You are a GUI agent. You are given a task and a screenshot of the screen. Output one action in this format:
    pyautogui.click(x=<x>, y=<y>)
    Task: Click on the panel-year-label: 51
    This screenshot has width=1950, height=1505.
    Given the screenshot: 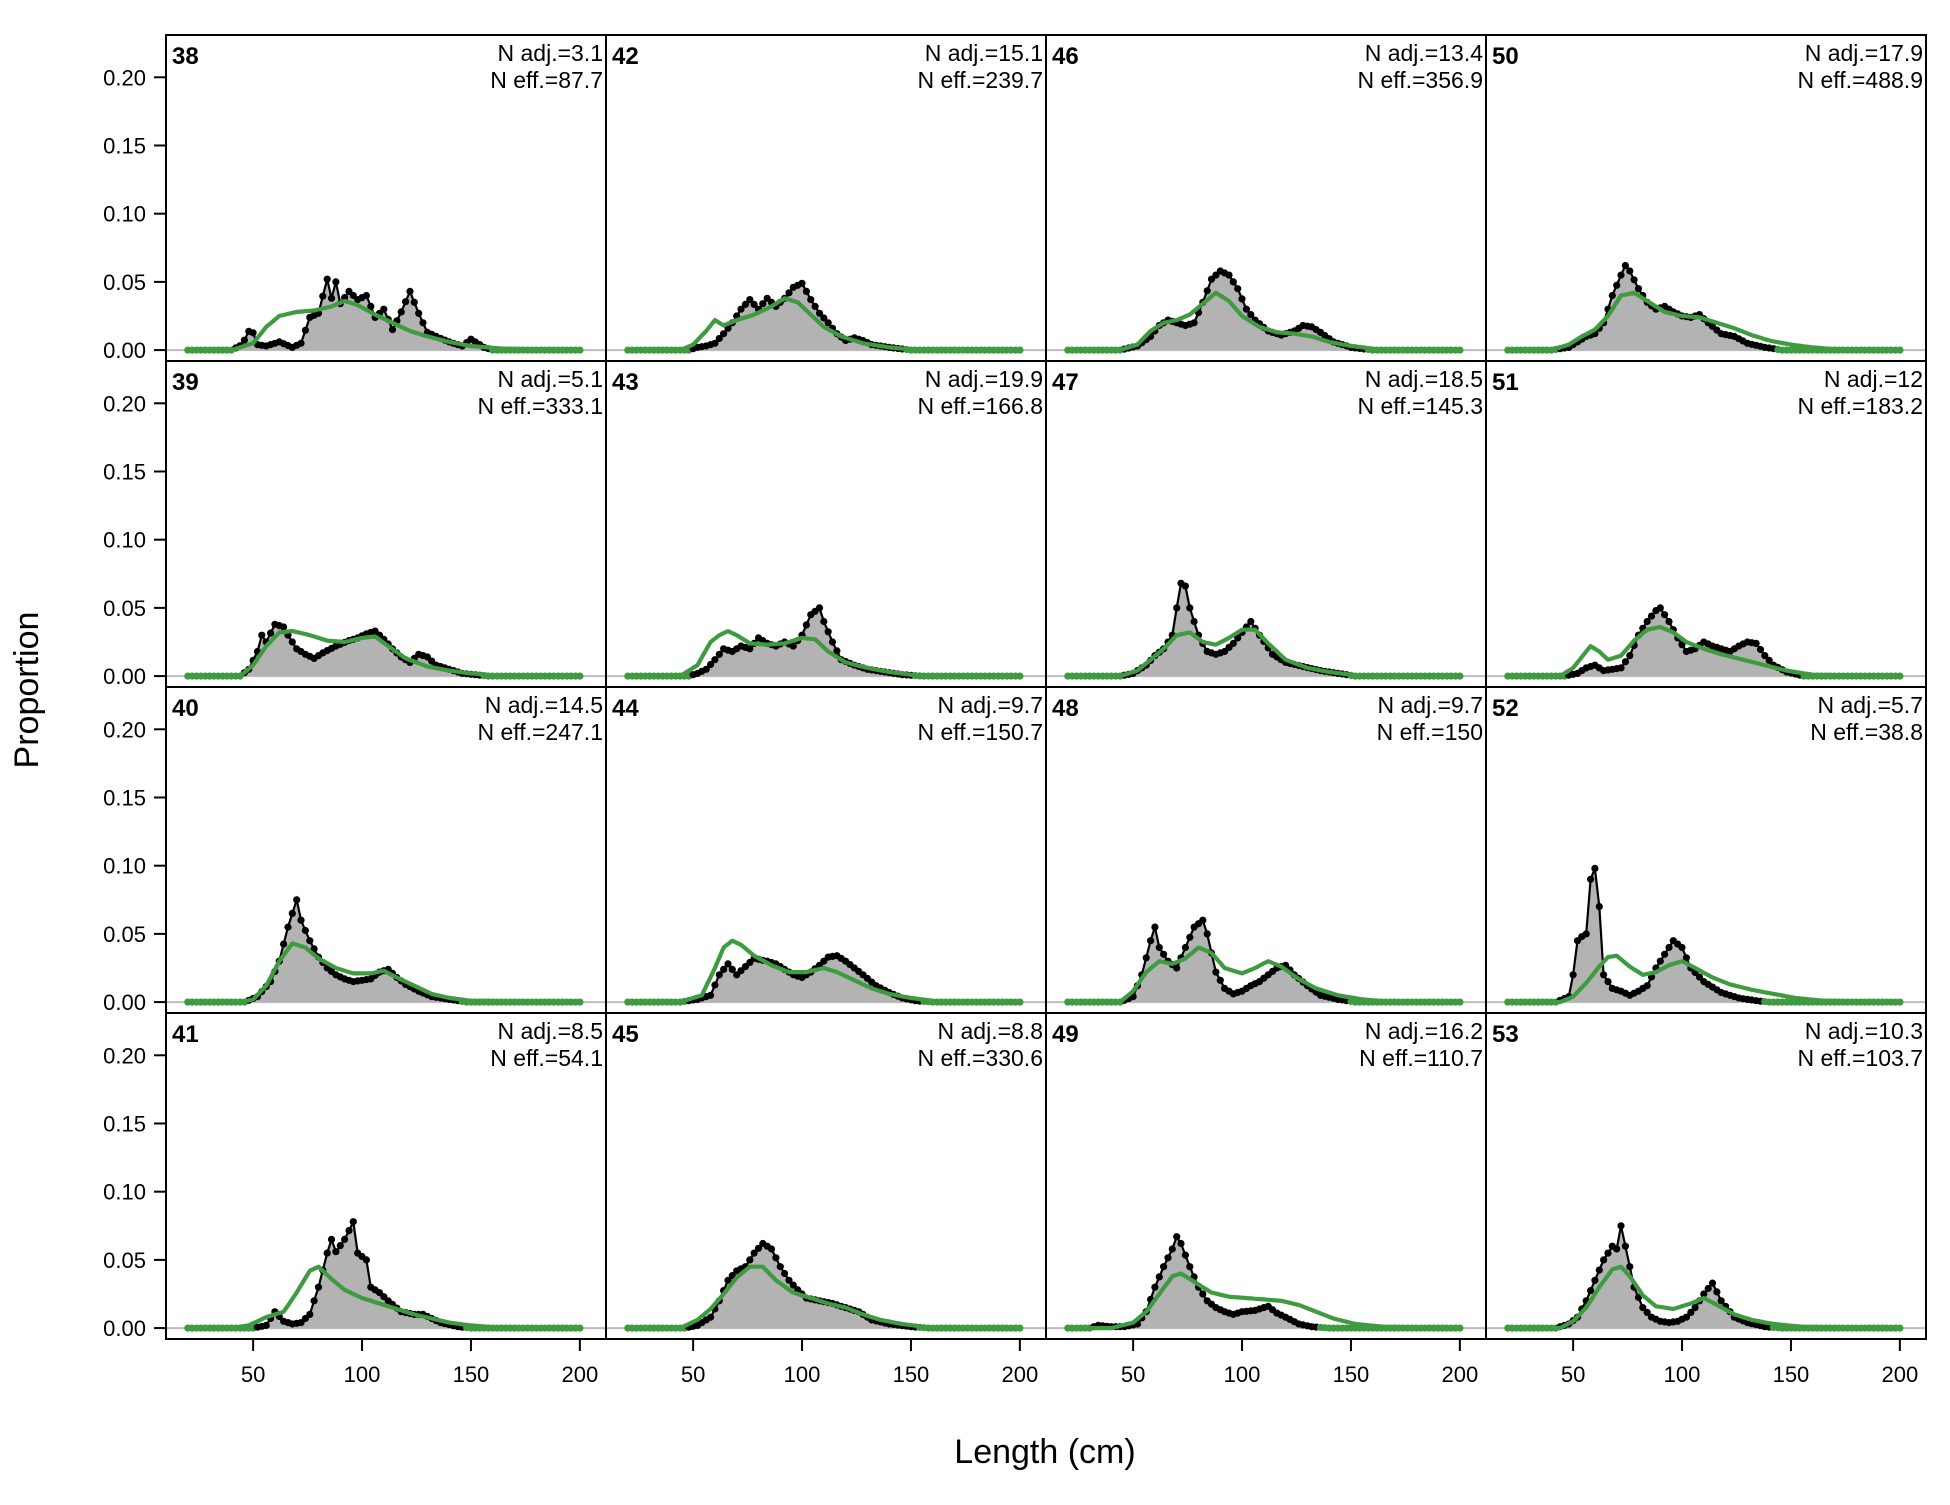 What is the action you would take?
    pyautogui.click(x=1505, y=382)
    